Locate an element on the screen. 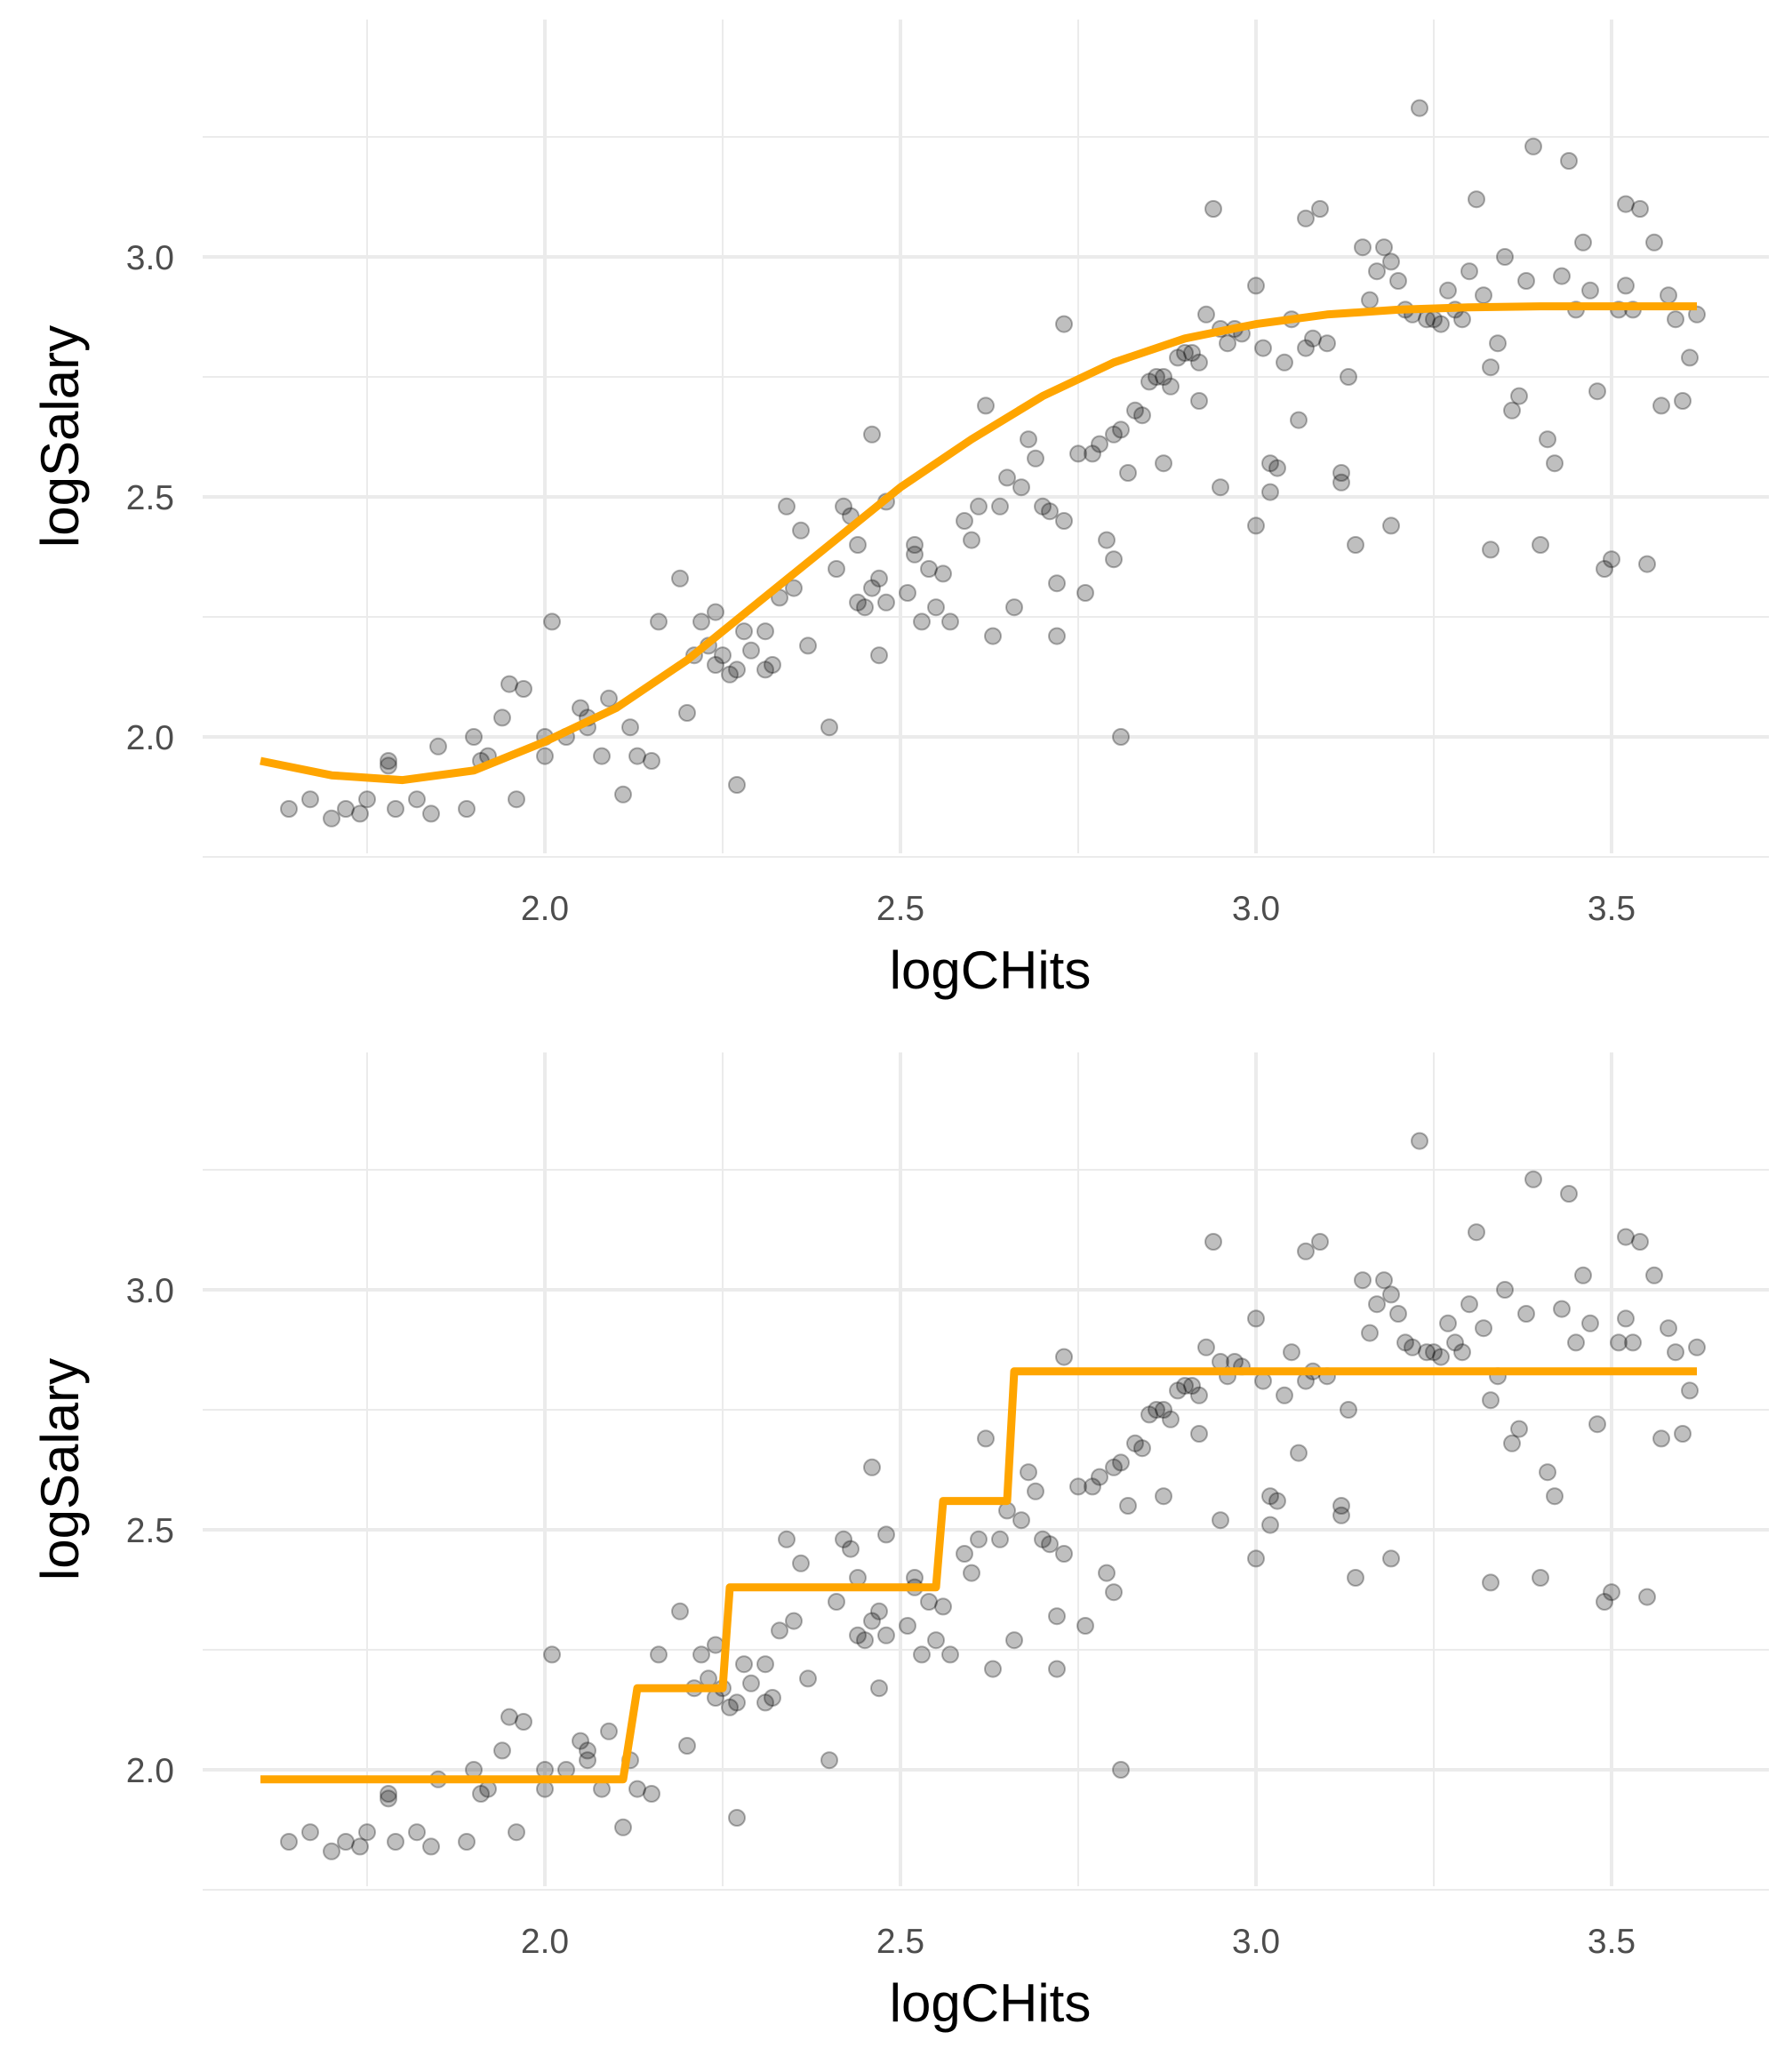 The image size is (1792, 2048). x-tick-label: 3.5 is located at coordinates (1612, 1942).